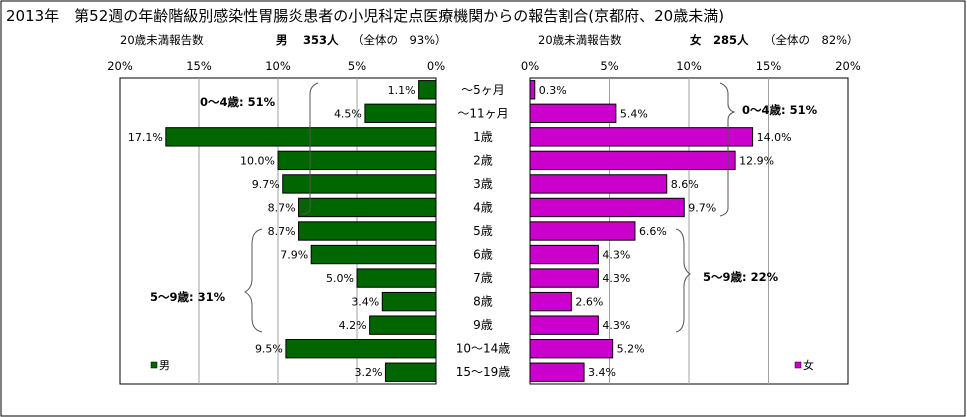  Describe the element at coordinates (162, 40) in the screenshot. I see `male-header-label: 20歳未満報告数` at that location.